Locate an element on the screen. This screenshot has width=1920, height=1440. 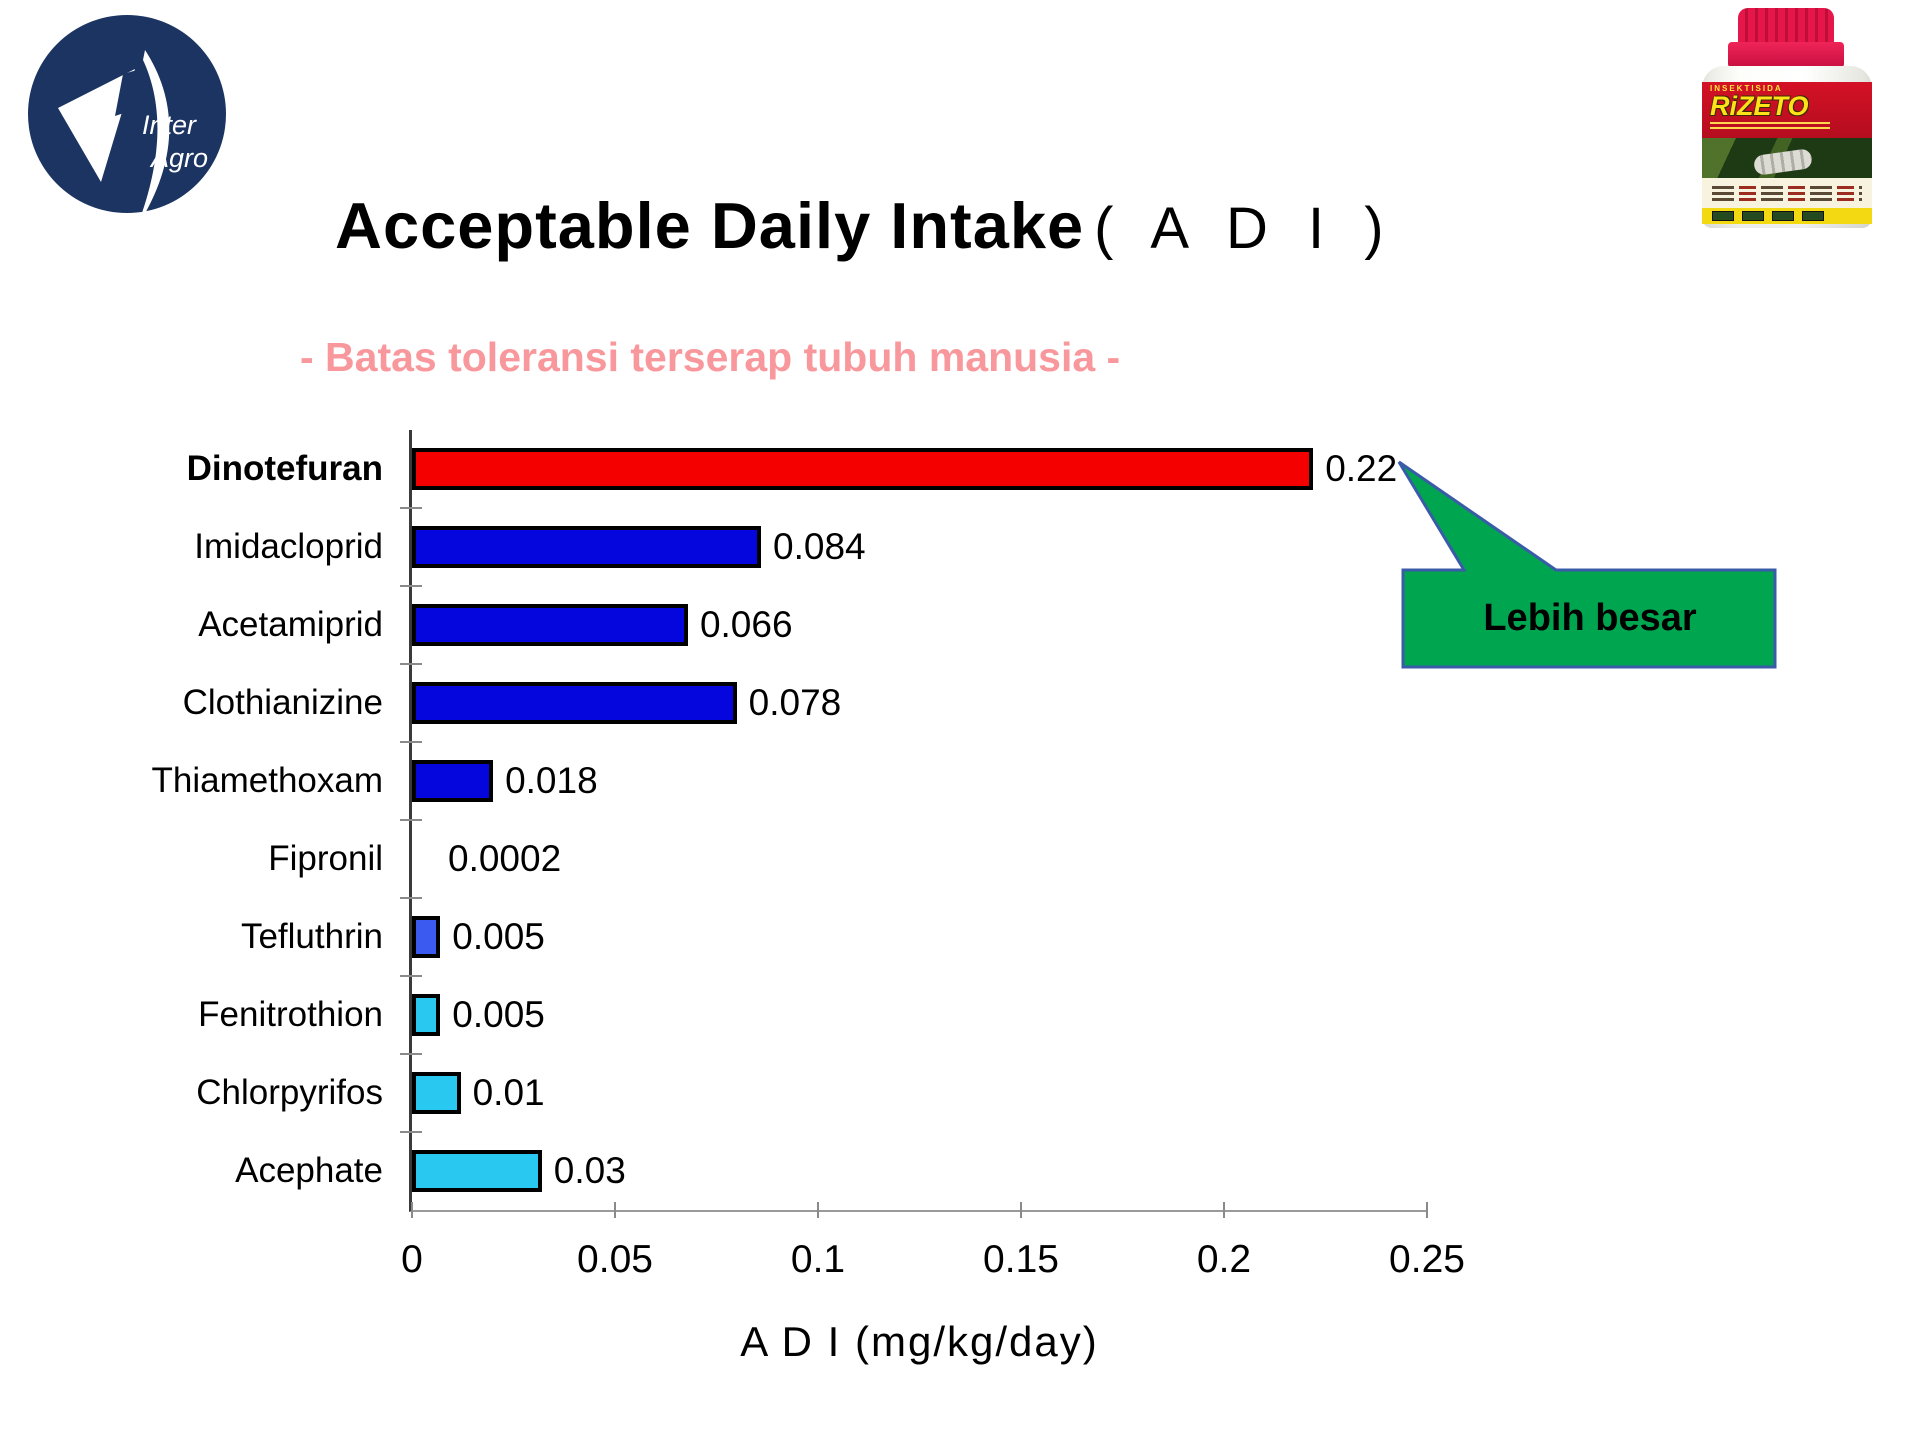
x-axis-tick-label: 0.1 is located at coordinates (818, 1259).